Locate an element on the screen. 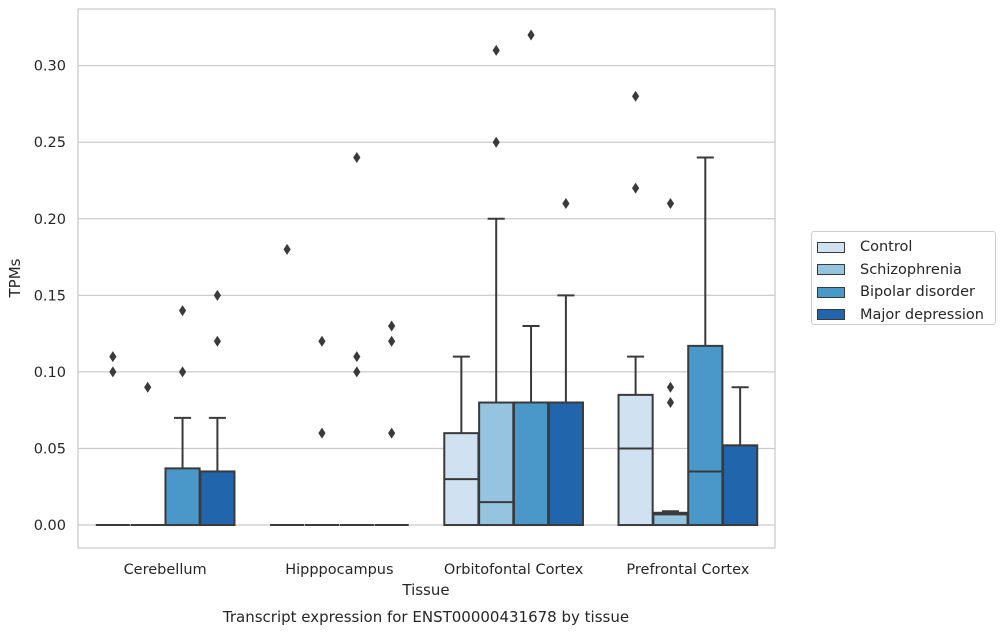  legend-swatch-schizophrenia is located at coordinates (831, 270).